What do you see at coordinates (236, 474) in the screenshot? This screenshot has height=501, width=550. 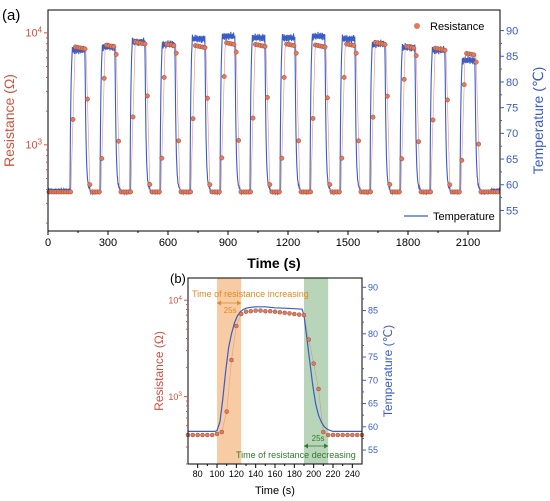 I see `x-tick-label: 120` at bounding box center [236, 474].